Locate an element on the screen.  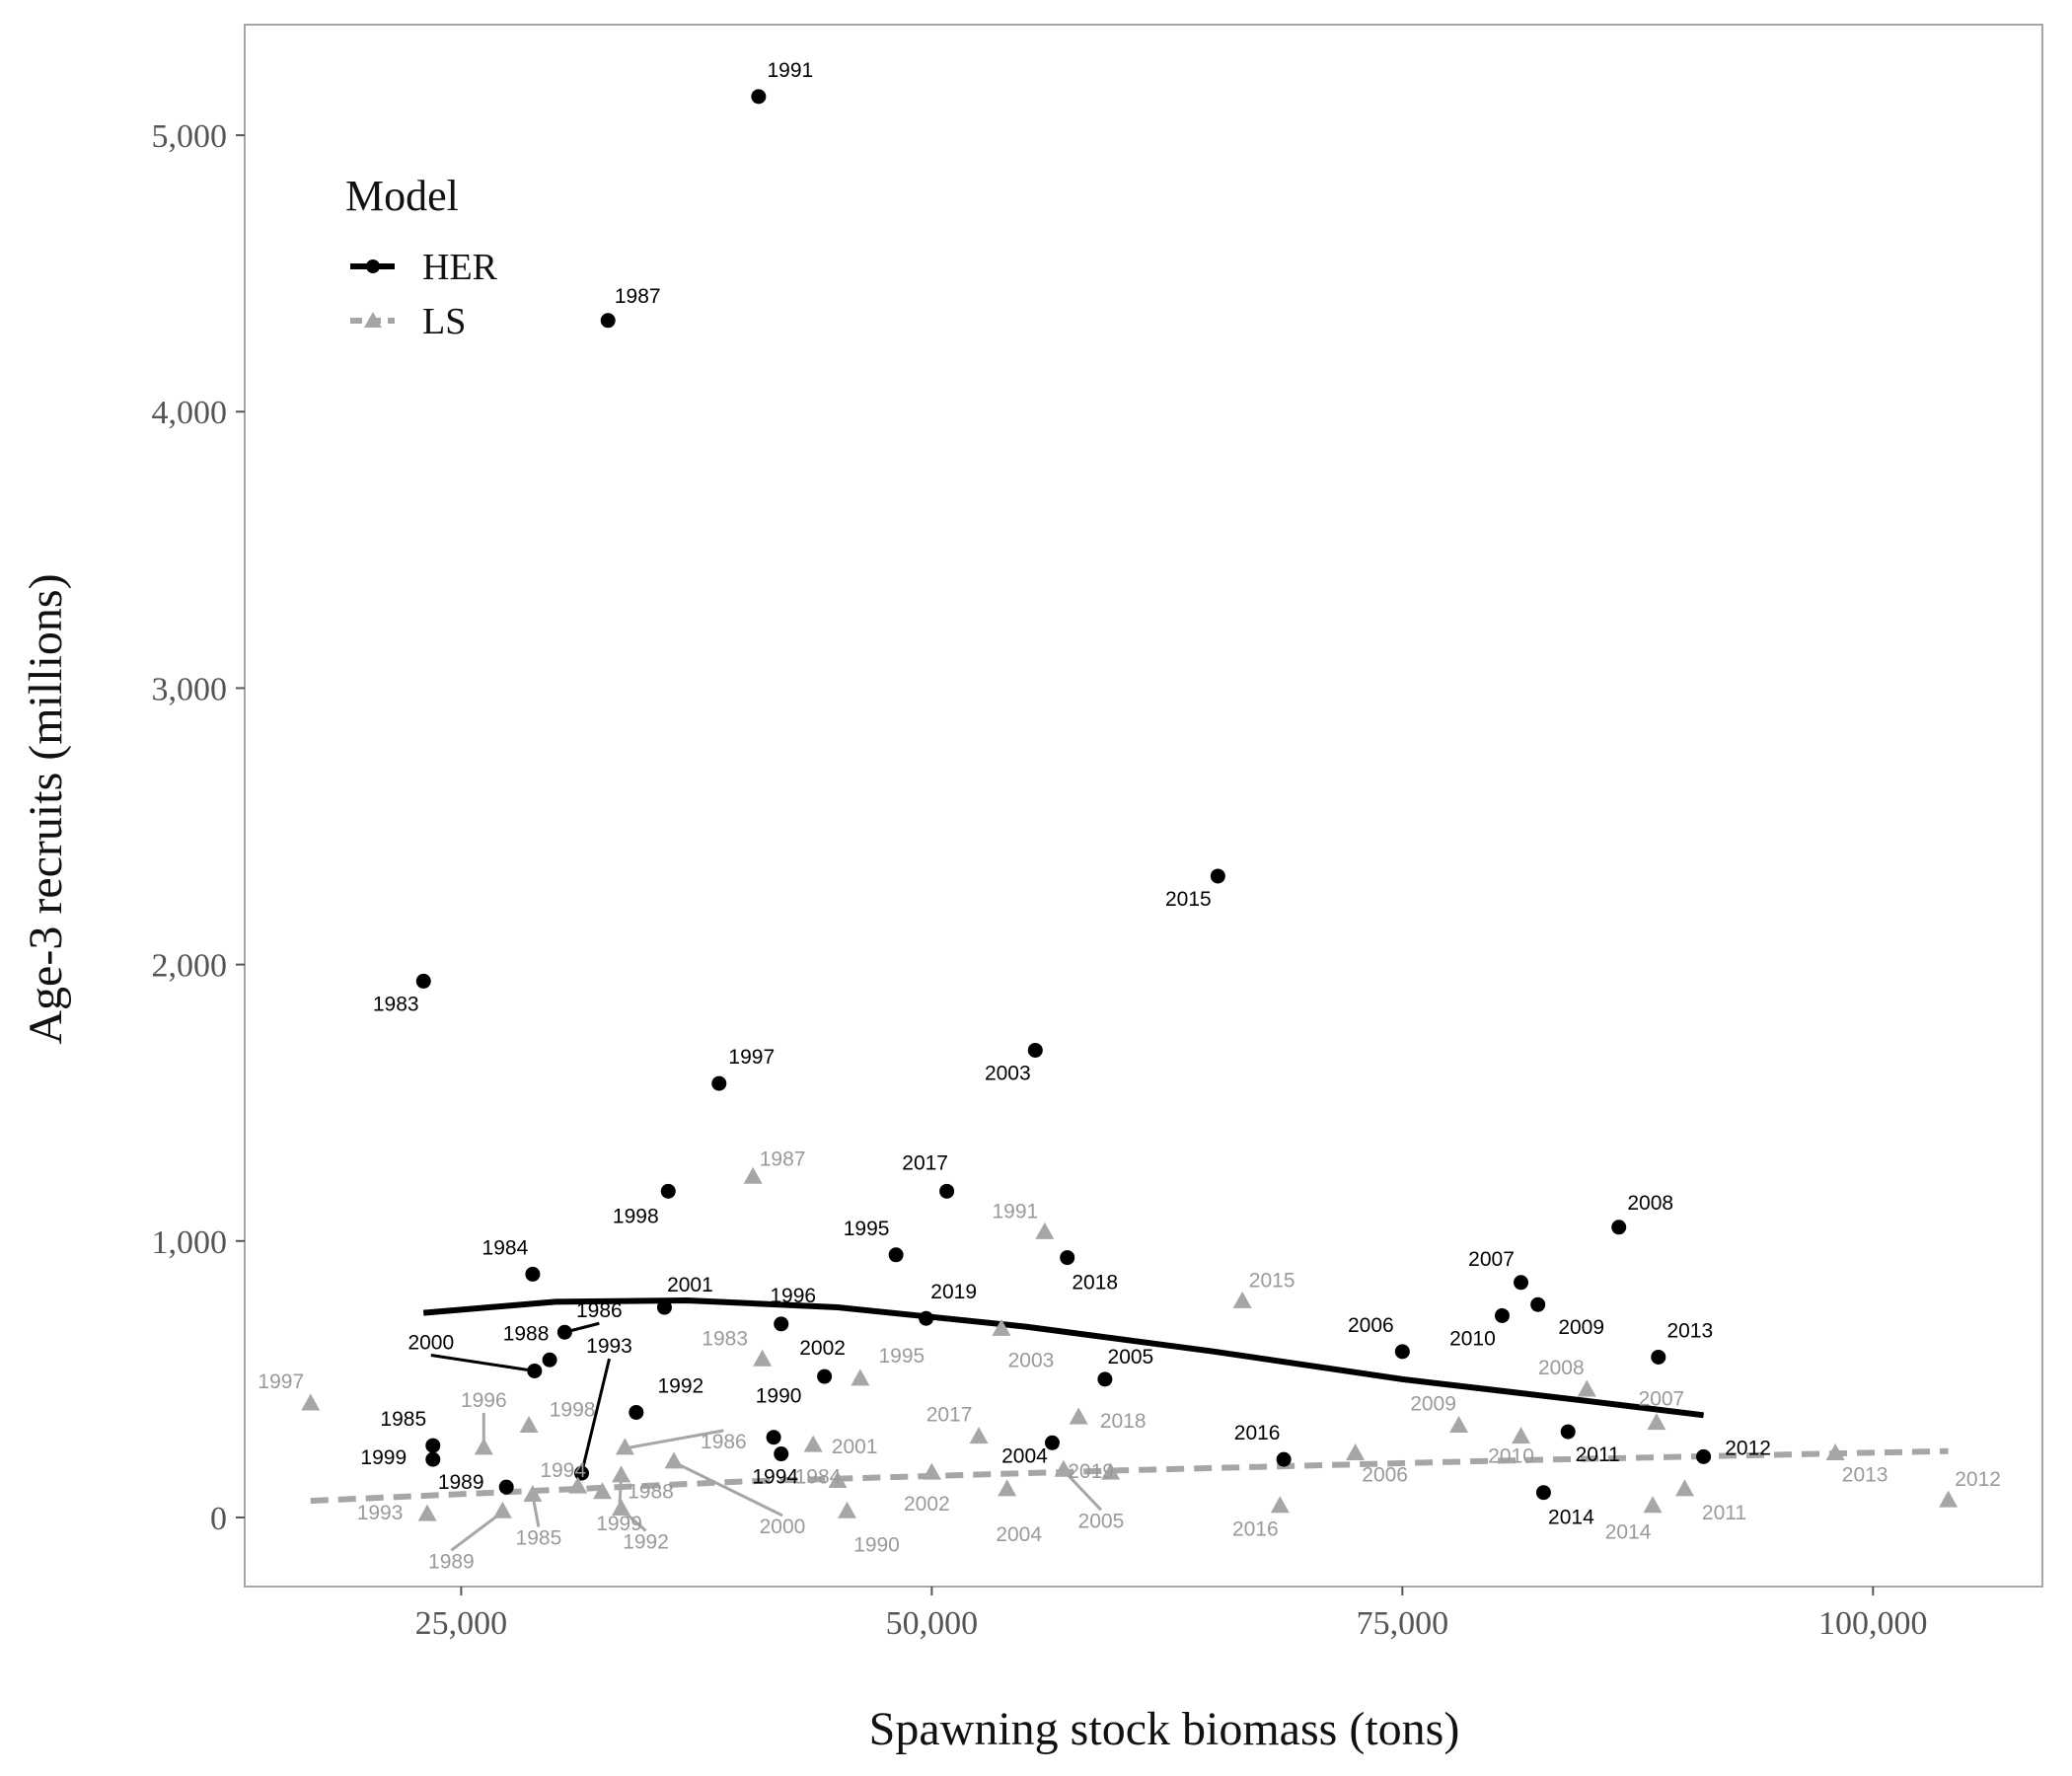
data-label-her-2016: 2016 is located at coordinates (1258, 1433).